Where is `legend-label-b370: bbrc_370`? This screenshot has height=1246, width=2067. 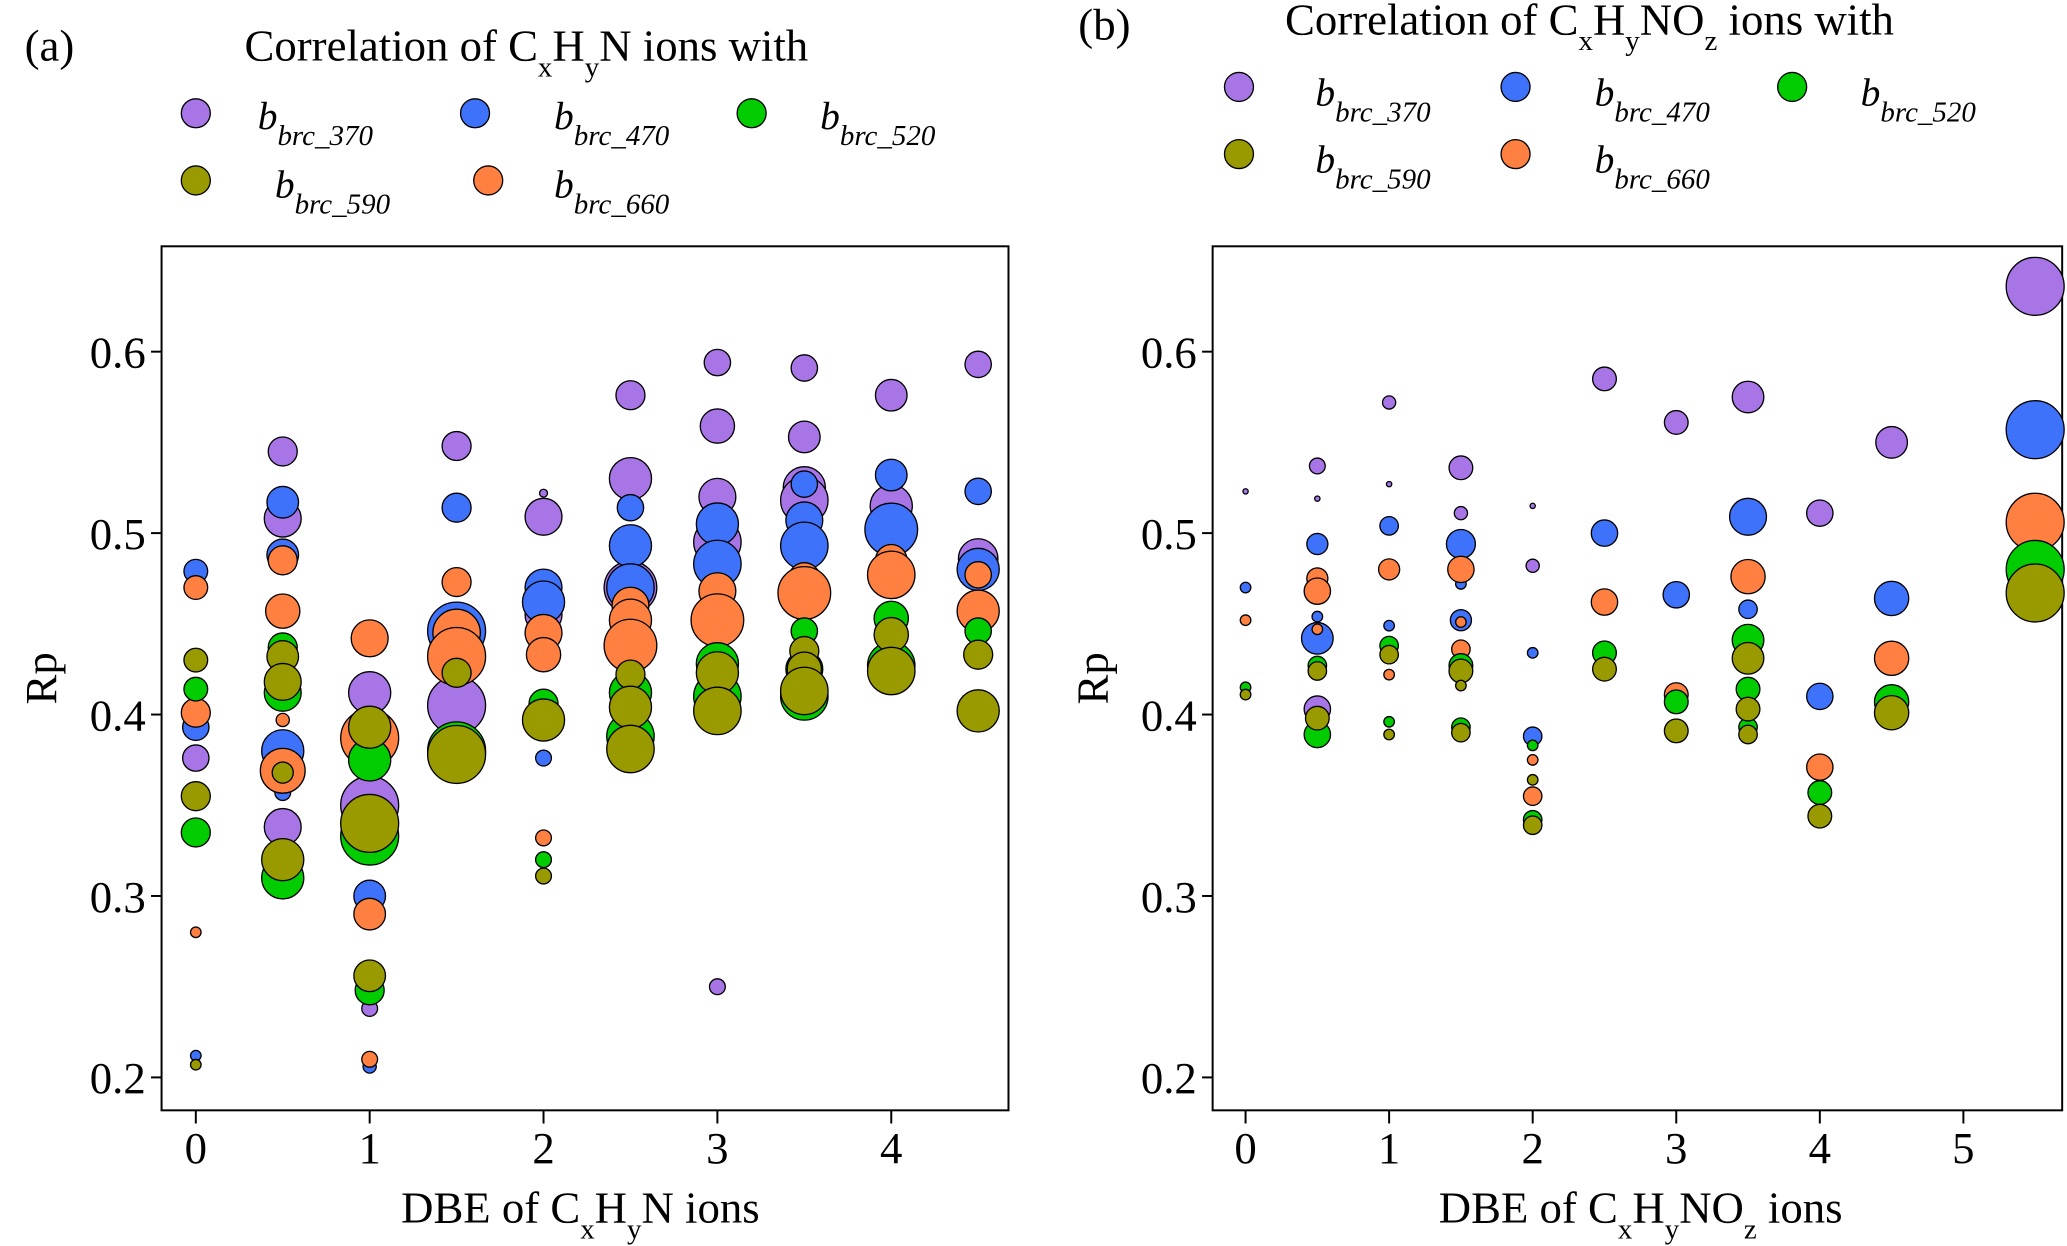
legend-label-b370: bbrc_370 is located at coordinates (316, 123).